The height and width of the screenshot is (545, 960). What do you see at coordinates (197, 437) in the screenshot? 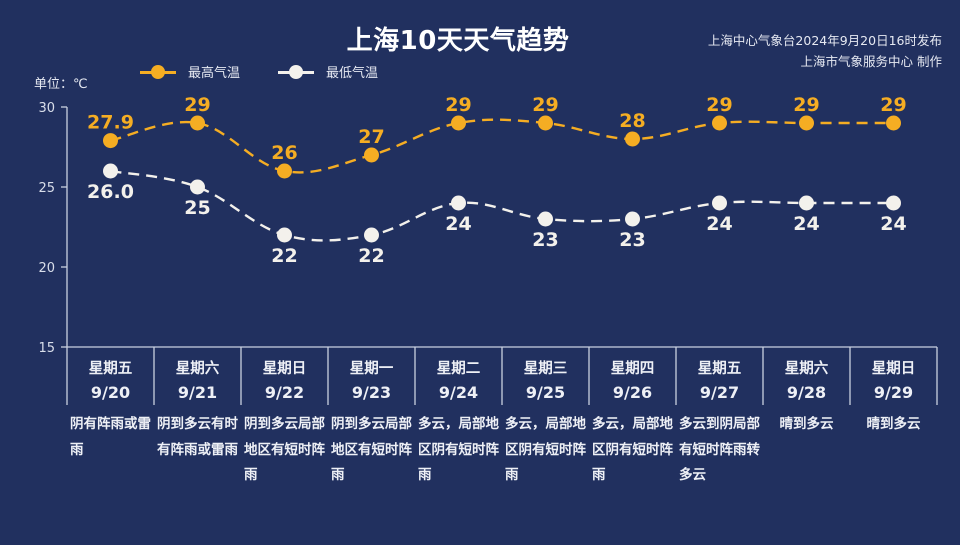
I see `weather-description: 阴到多云有时有阵雨或雷雨` at bounding box center [197, 437].